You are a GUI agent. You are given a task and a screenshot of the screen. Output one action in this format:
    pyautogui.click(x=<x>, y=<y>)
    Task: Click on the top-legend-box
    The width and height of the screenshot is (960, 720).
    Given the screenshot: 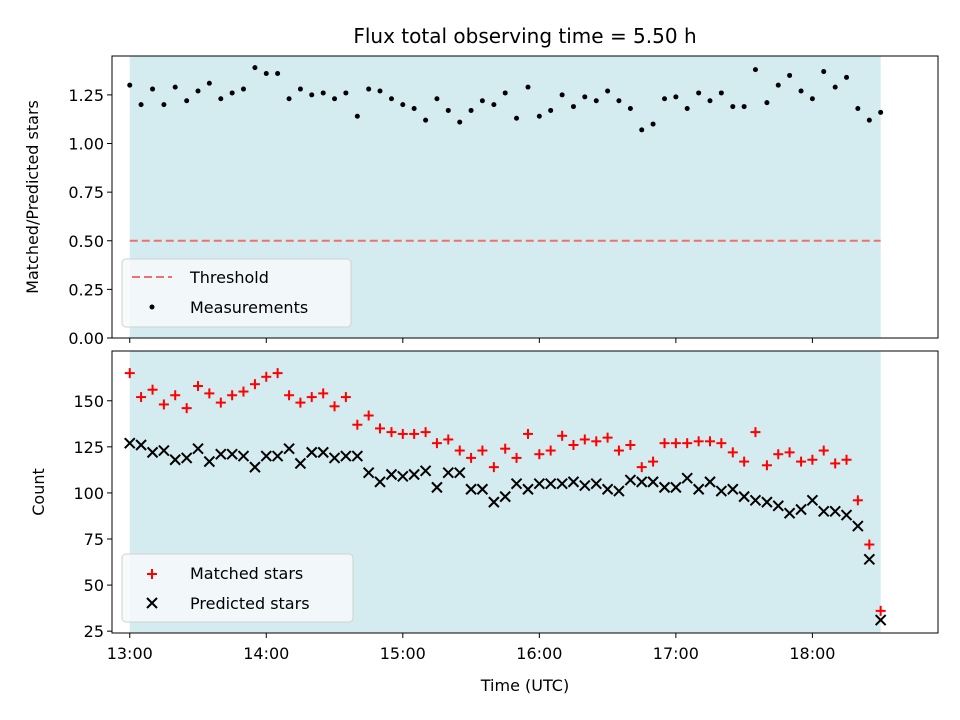 What is the action you would take?
    pyautogui.click(x=236, y=293)
    